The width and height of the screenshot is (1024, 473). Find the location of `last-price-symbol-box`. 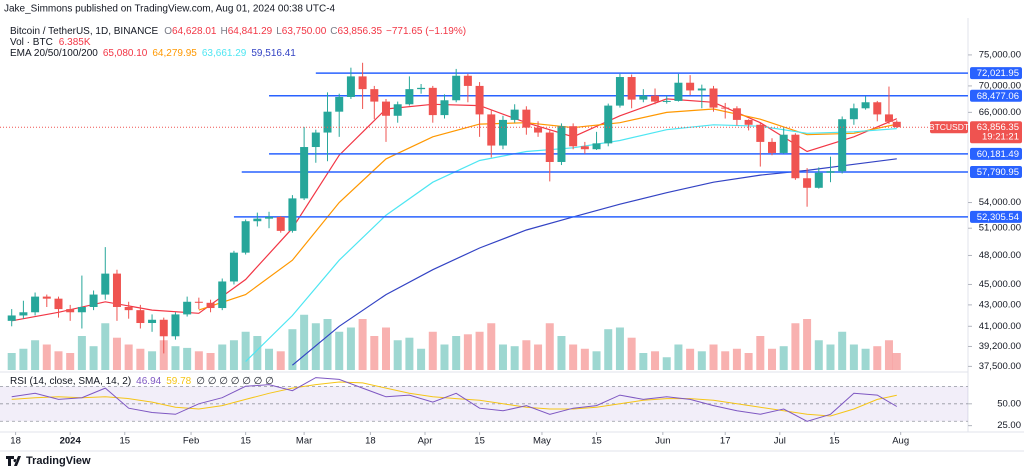

last-price-symbol-box is located at coordinates (949, 127).